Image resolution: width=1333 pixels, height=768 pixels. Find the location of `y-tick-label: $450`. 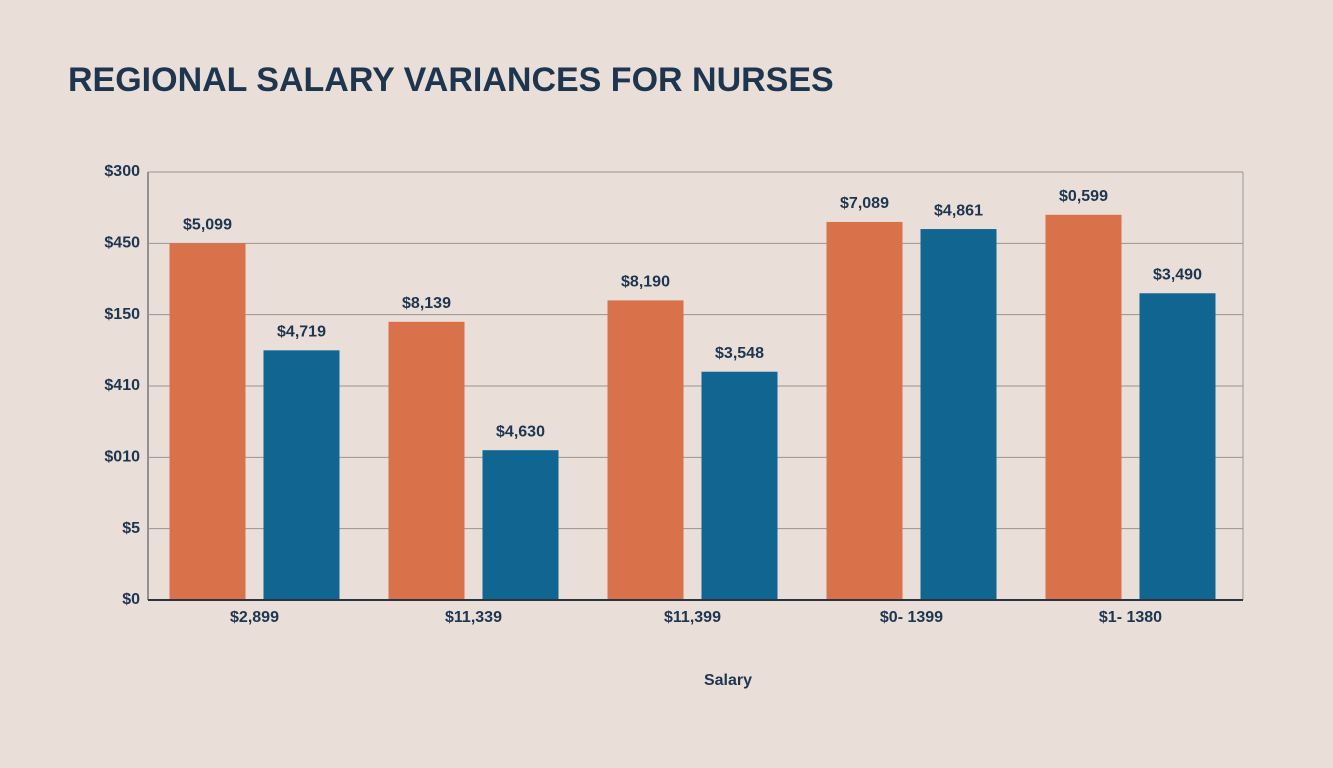

y-tick-label: $450 is located at coordinates (122, 243).